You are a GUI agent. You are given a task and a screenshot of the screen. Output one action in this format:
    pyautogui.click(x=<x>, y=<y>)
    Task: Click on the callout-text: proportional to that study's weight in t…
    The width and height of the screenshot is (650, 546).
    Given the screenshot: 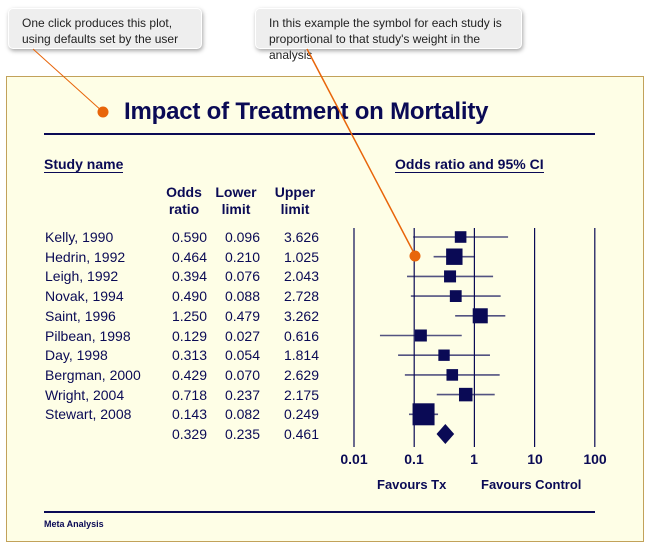 What is the action you would take?
    pyautogui.click(x=375, y=47)
    